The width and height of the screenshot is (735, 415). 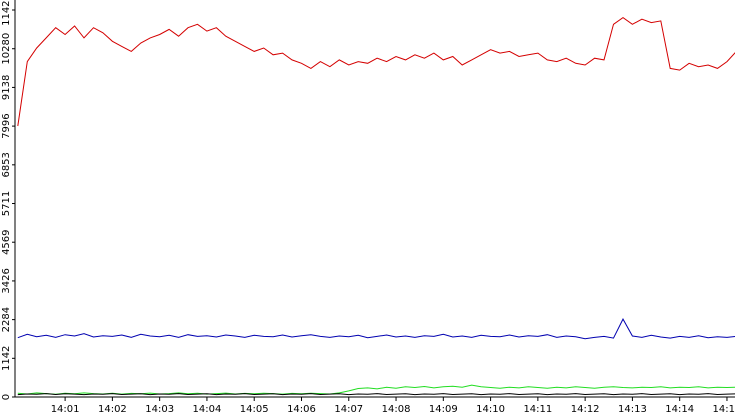 What do you see at coordinates (6, 87) in the screenshot?
I see `y-tick-label: 9138` at bounding box center [6, 87].